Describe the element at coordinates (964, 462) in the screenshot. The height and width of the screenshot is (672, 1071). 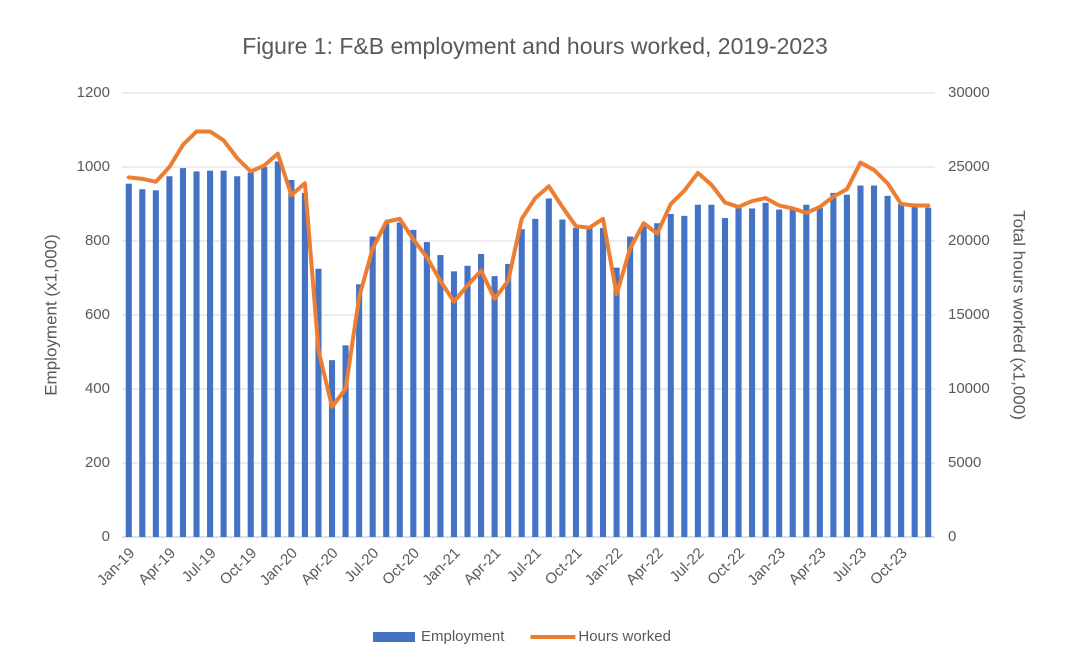
I see `y2-tick-label: 5000` at that location.